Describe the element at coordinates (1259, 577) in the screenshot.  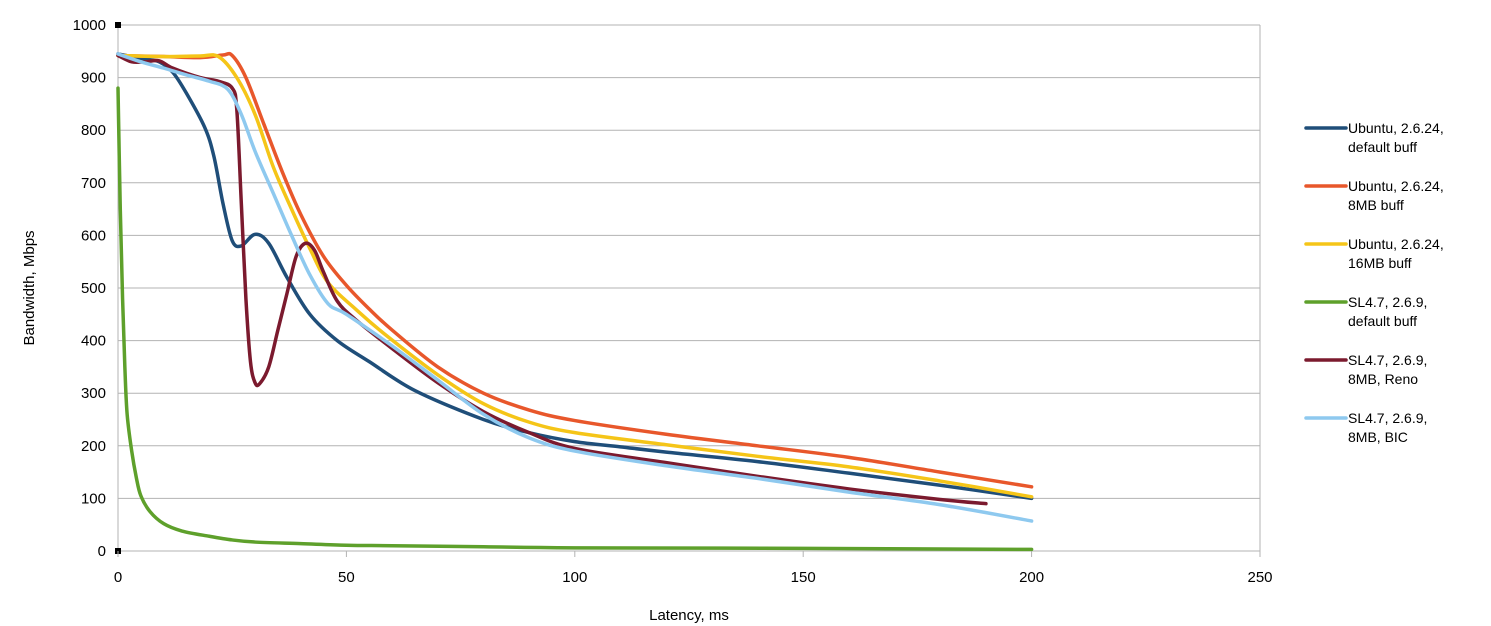
I see `x-tick-label: 250` at that location.